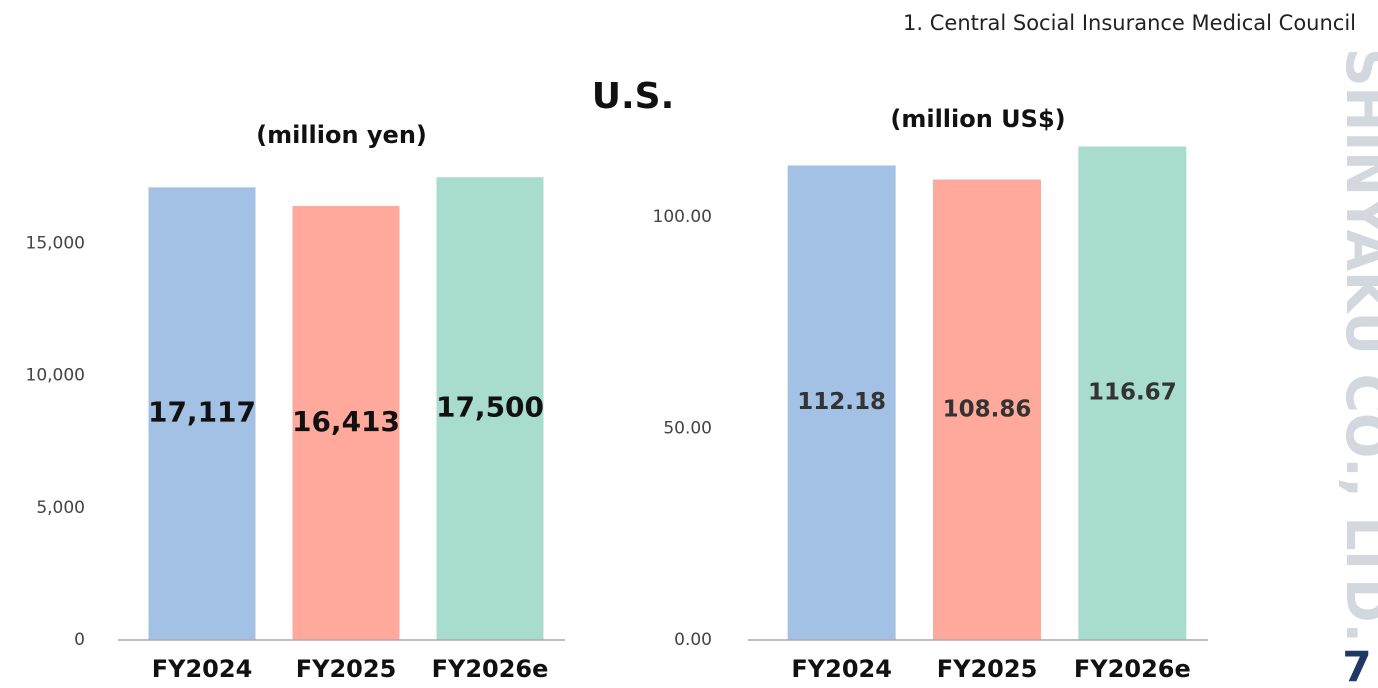 The image size is (1378, 688). I want to click on data-label: 17,117, so click(202, 412).